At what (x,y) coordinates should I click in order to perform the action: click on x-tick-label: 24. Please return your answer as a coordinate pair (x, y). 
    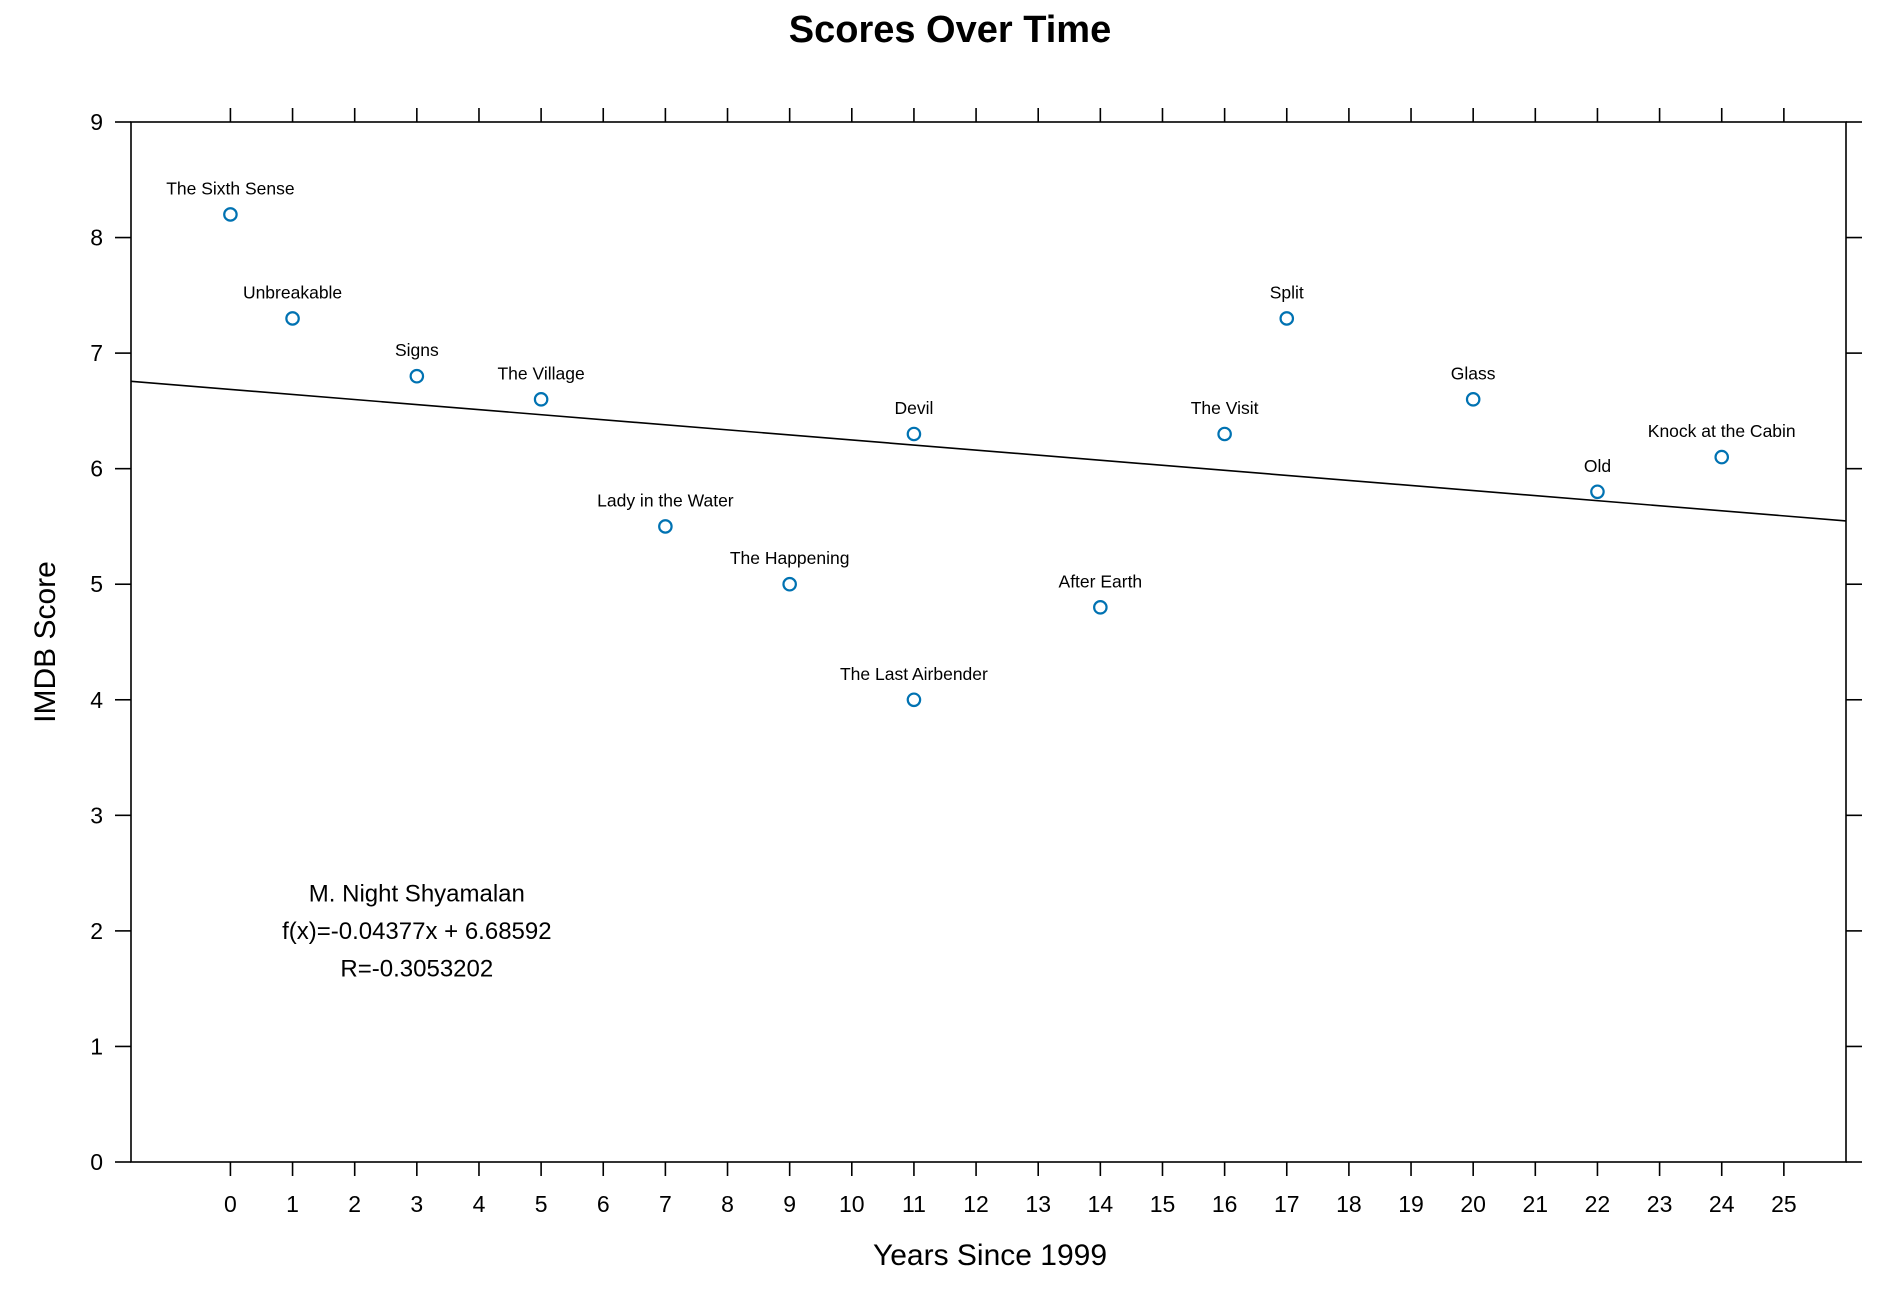
    Looking at the image, I should click on (1722, 1204).